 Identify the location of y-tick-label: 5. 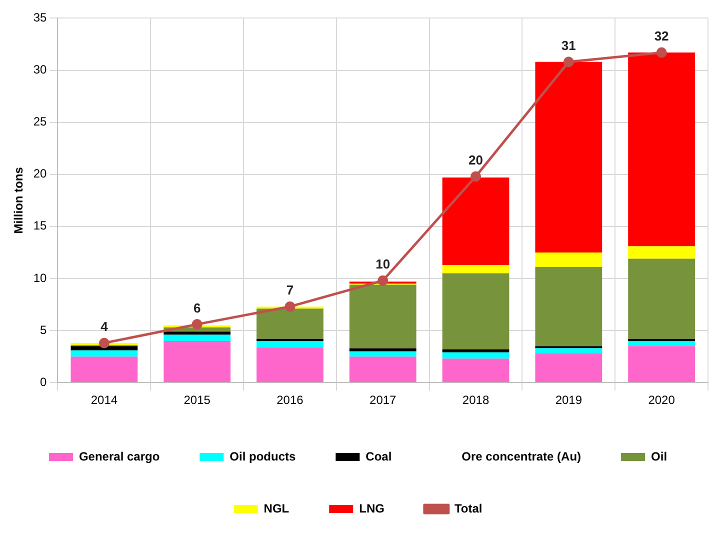
(44, 329).